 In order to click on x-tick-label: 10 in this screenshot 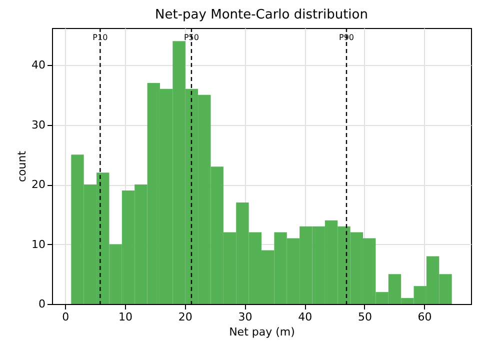, I will do `click(125, 317)`.